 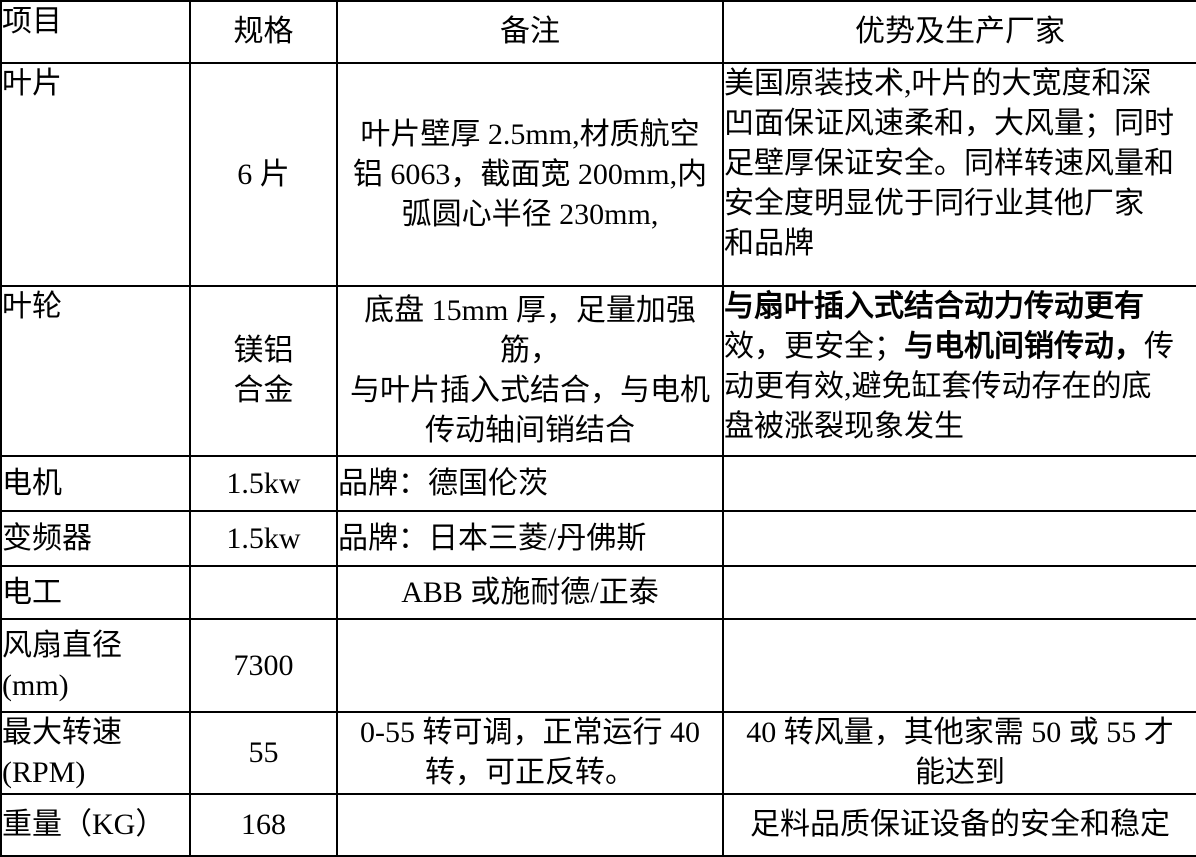 I want to click on header-note: 备注, so click(x=530, y=32).